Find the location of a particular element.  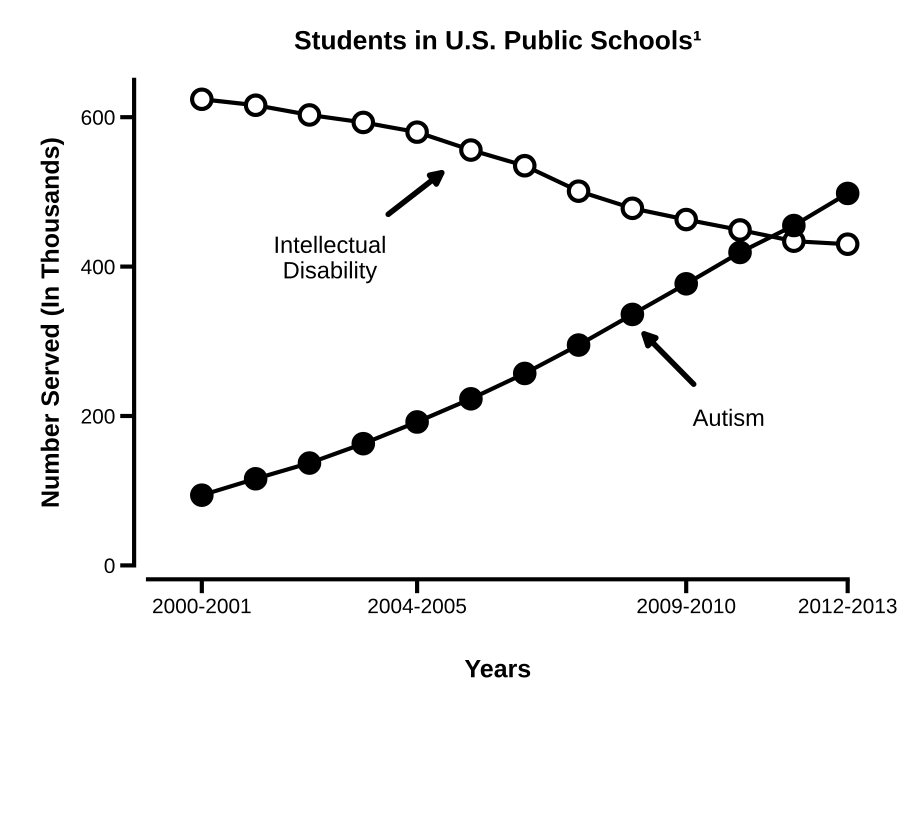

x-tick-label: 2000-2001 is located at coordinates (202, 606).